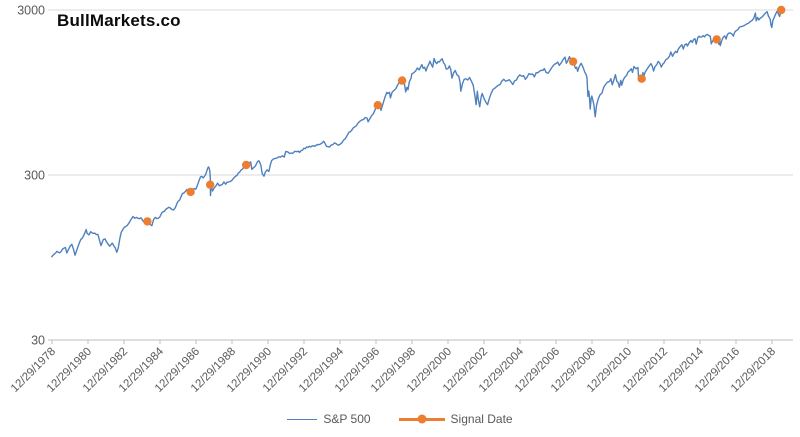 The width and height of the screenshot is (800, 437). Describe the element at coordinates (481, 419) in the screenshot. I see `legend-label-signal-date: Signal Date` at that location.